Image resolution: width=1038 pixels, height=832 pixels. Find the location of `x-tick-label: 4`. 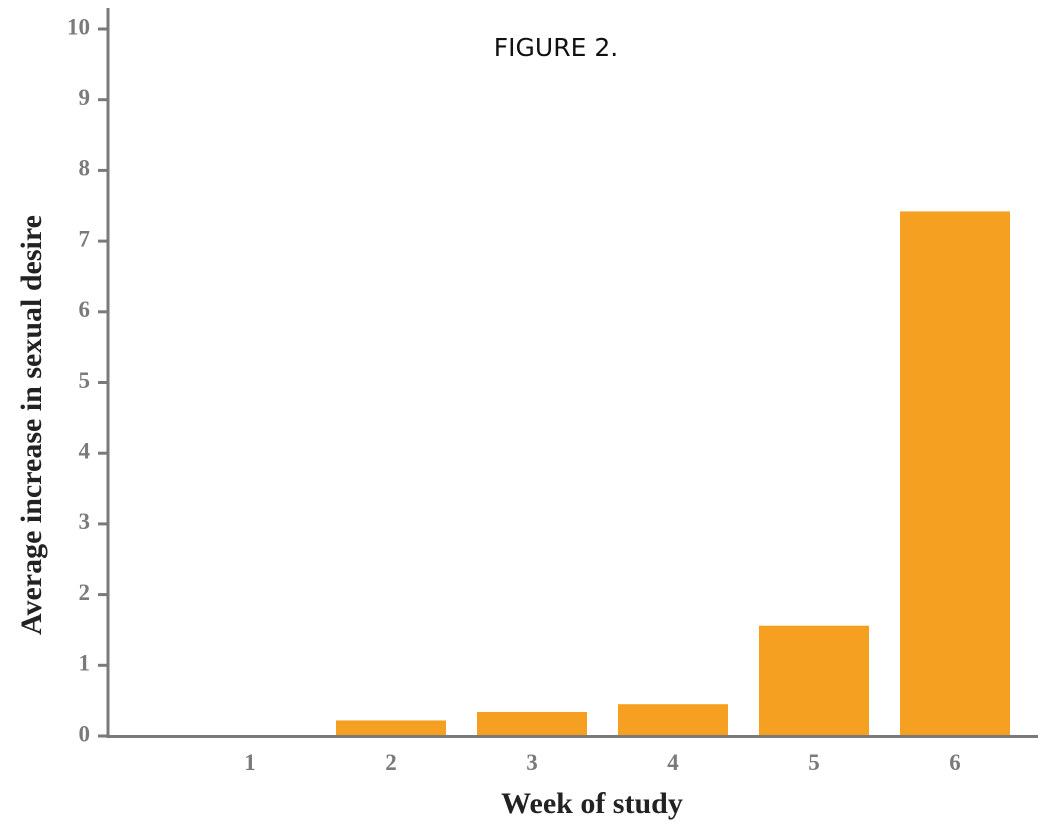

x-tick-label: 4 is located at coordinates (673, 762).